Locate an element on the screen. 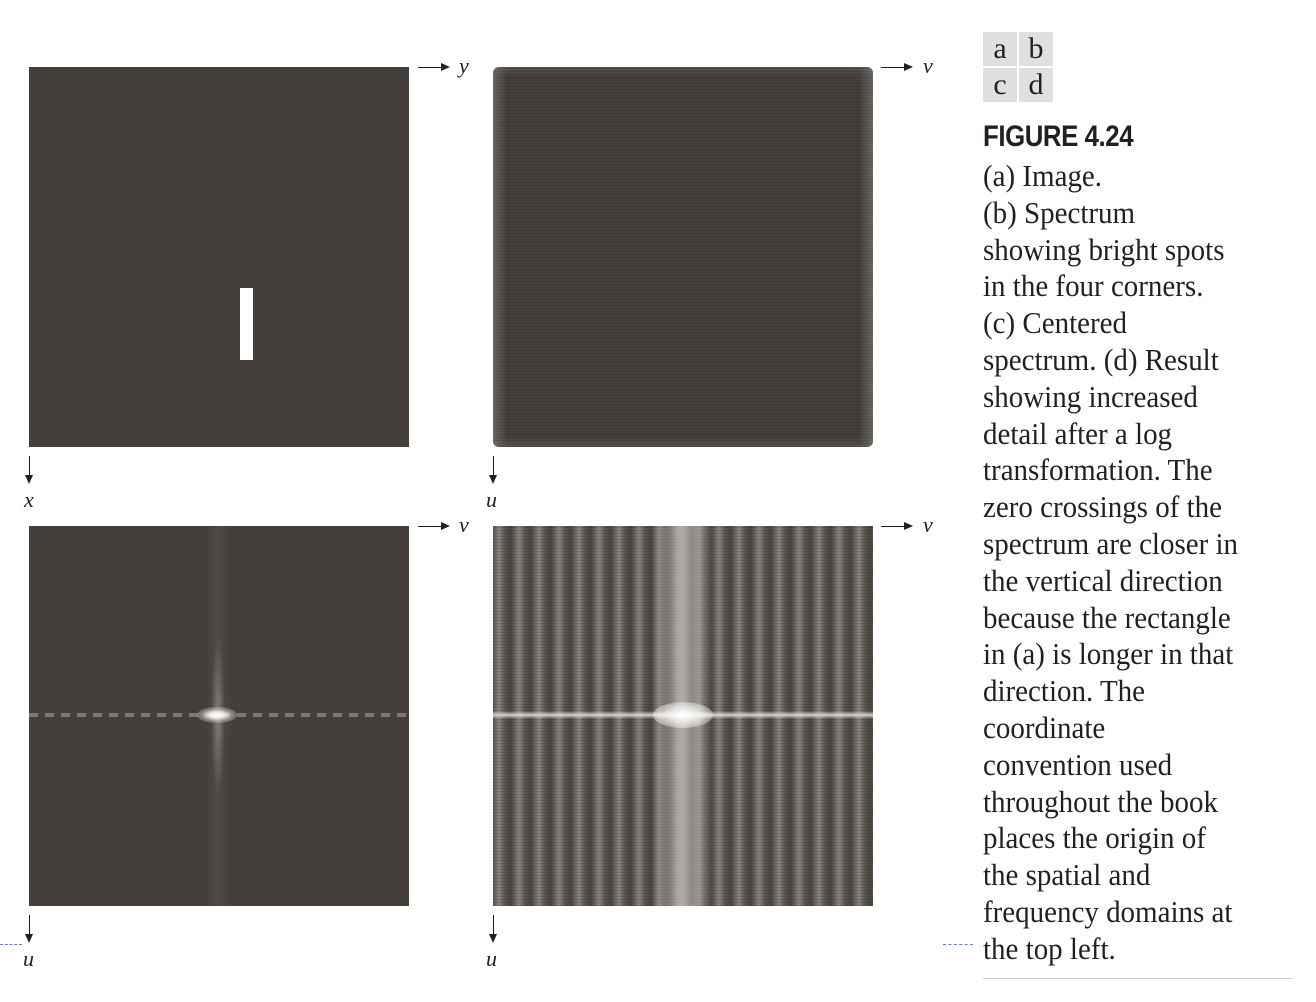 This screenshot has width=1316, height=1002. caption-line: spectrum. (d) Result is located at coordinates (1101, 359).